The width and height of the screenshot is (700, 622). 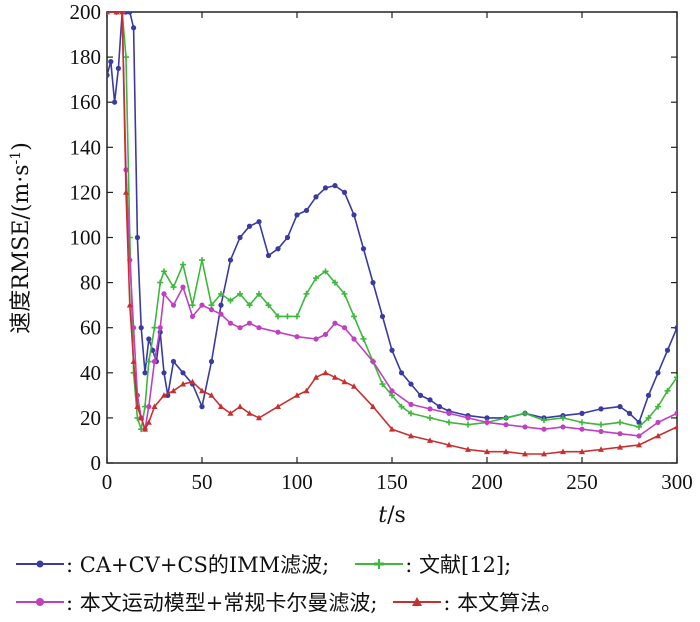 I want to click on y-tick-label: 40, so click(x=90, y=373).